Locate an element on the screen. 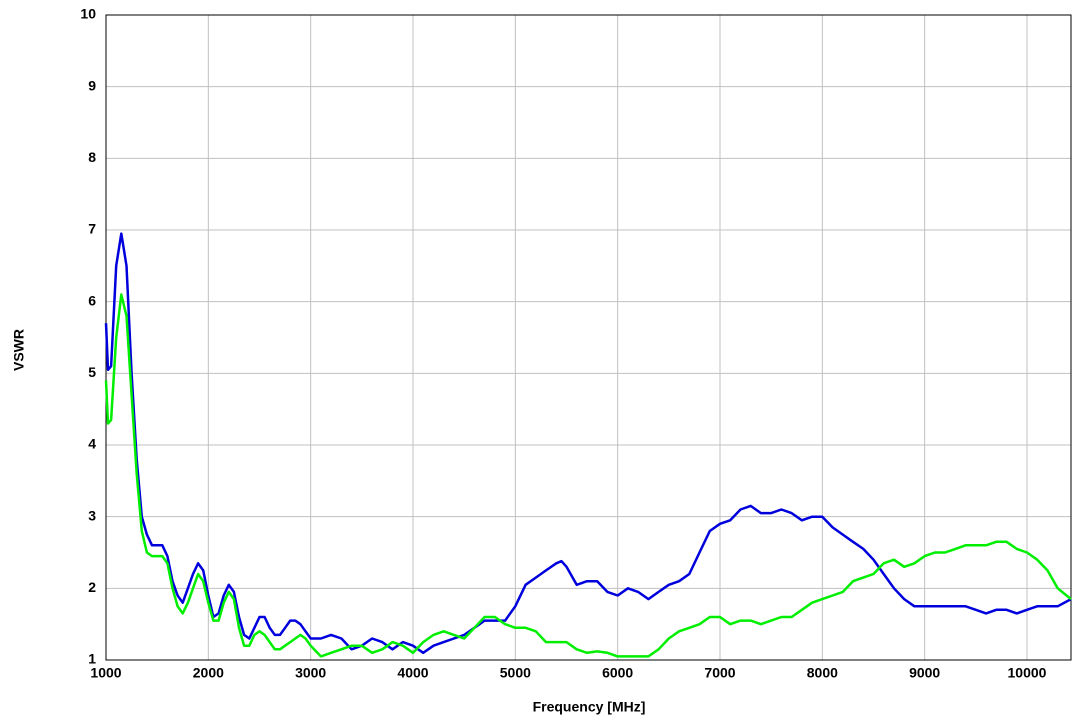 Image resolution: width=1072 pixels, height=722 pixels. x-tick-label: 3000 is located at coordinates (310, 673).